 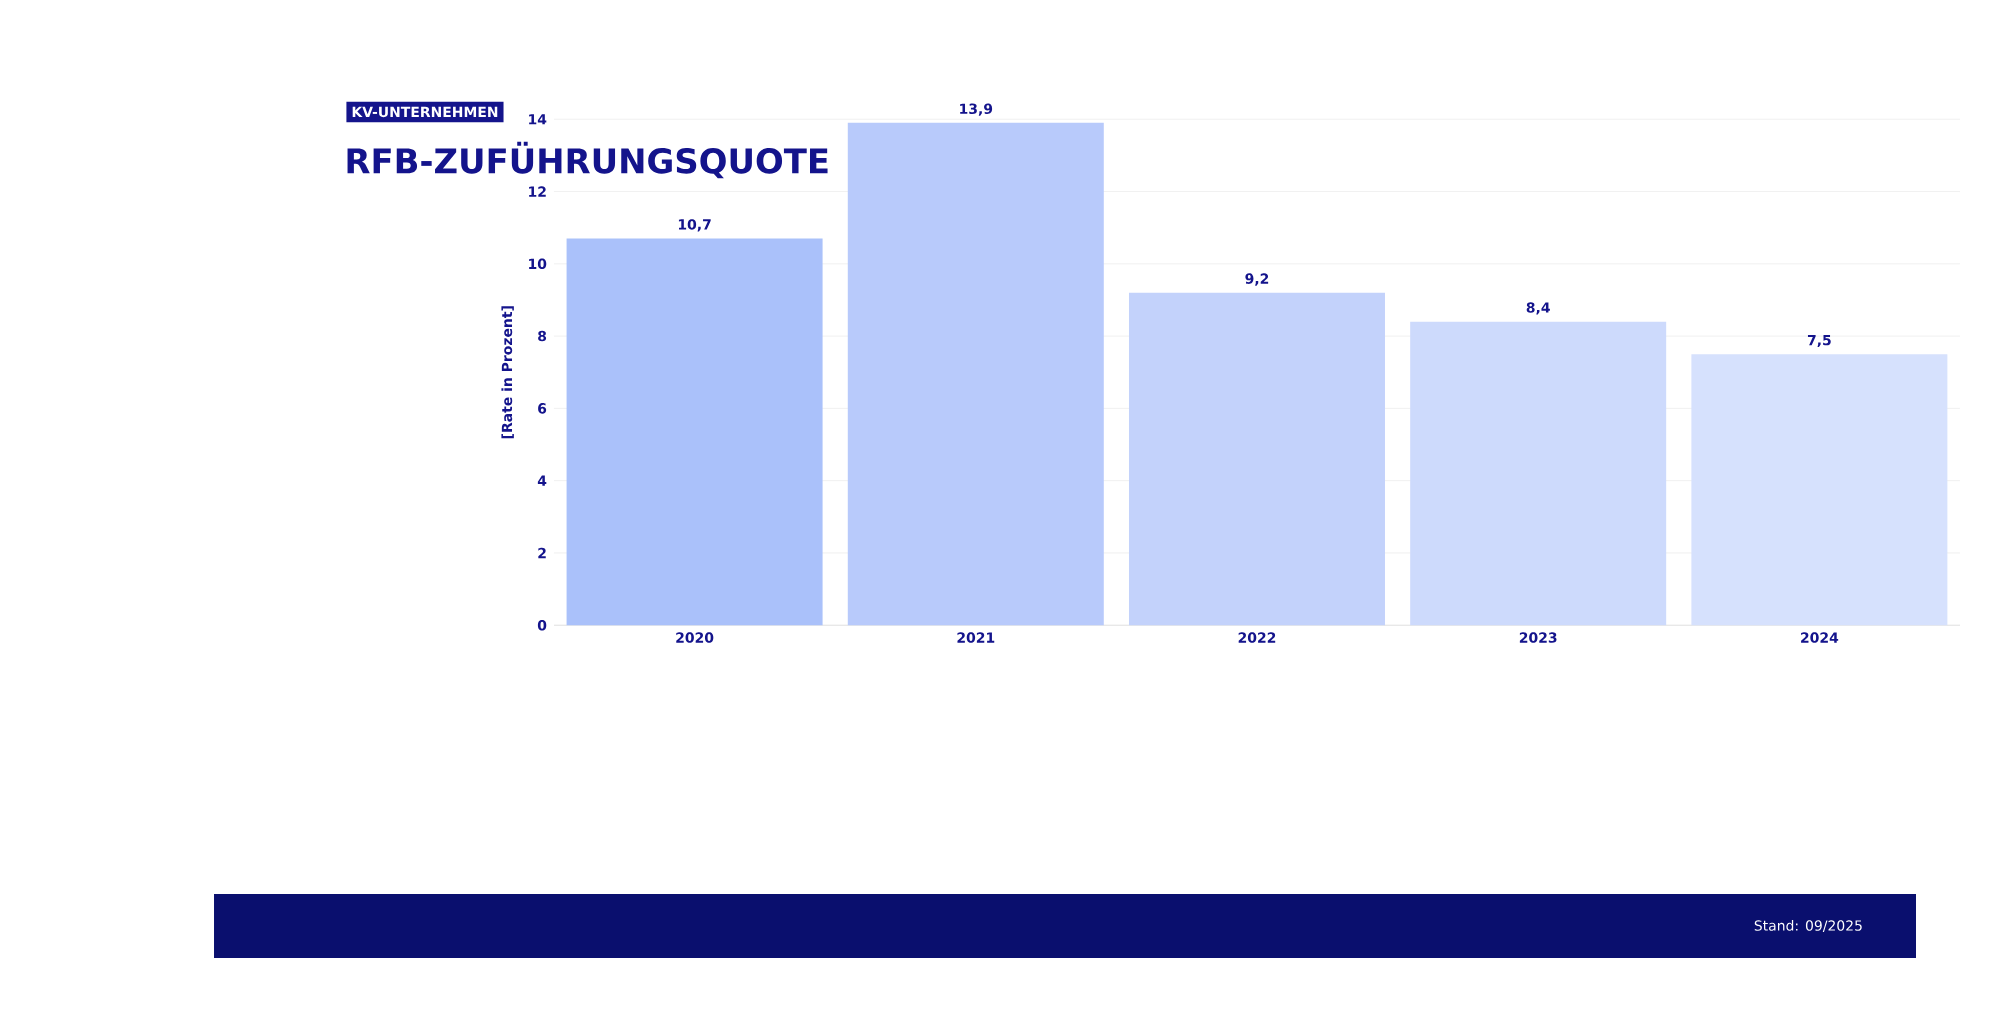 What do you see at coordinates (587, 160) in the screenshot?
I see `text: RFB-ZUFÜHRUNGSQUOTE` at bounding box center [587, 160].